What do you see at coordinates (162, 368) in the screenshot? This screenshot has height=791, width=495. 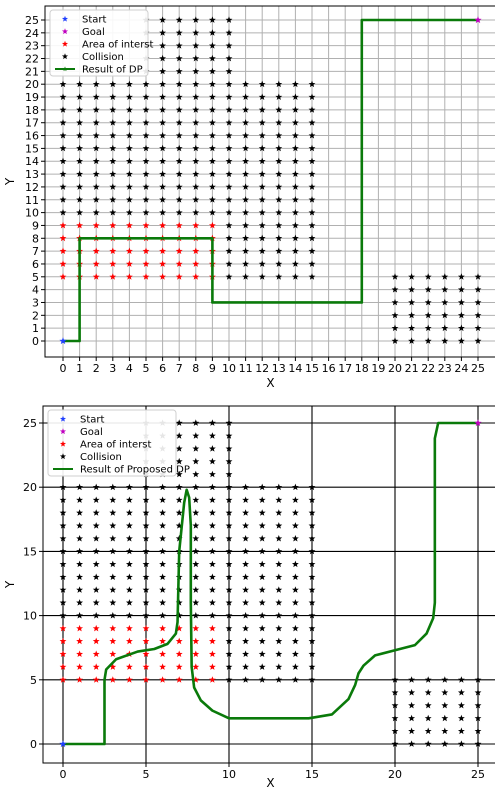 I see `x-tick-label: 6` at bounding box center [162, 368].